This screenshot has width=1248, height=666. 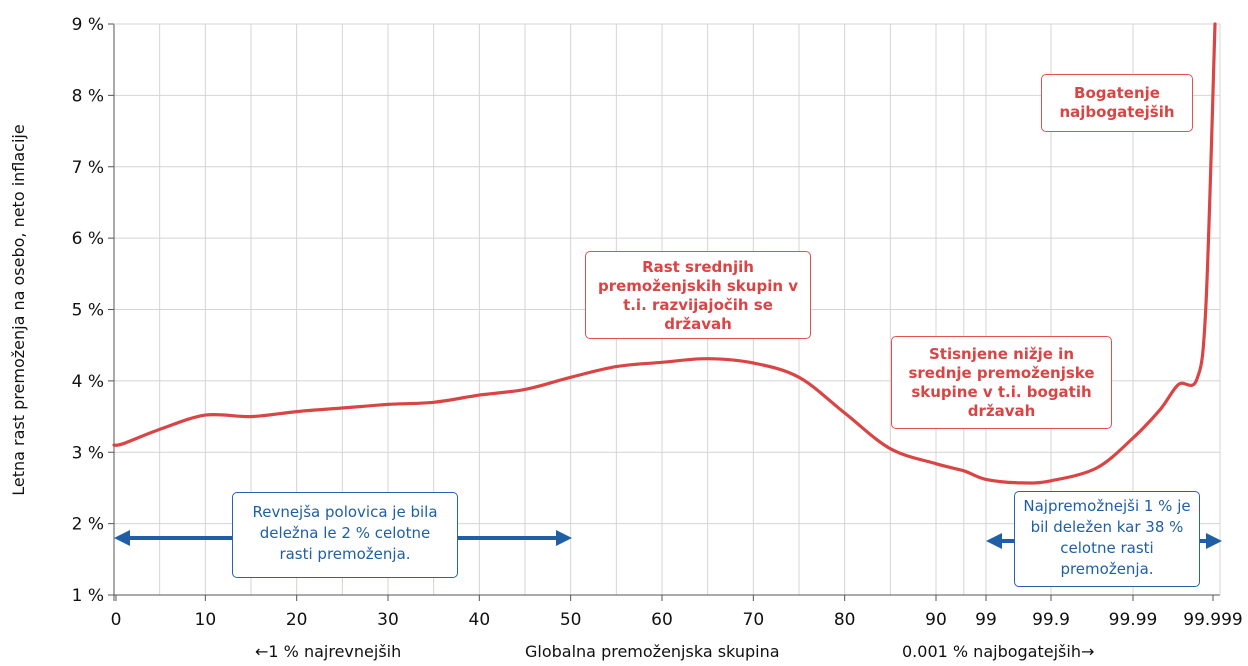 I want to click on x-tick-label: 30, so click(x=388, y=620).